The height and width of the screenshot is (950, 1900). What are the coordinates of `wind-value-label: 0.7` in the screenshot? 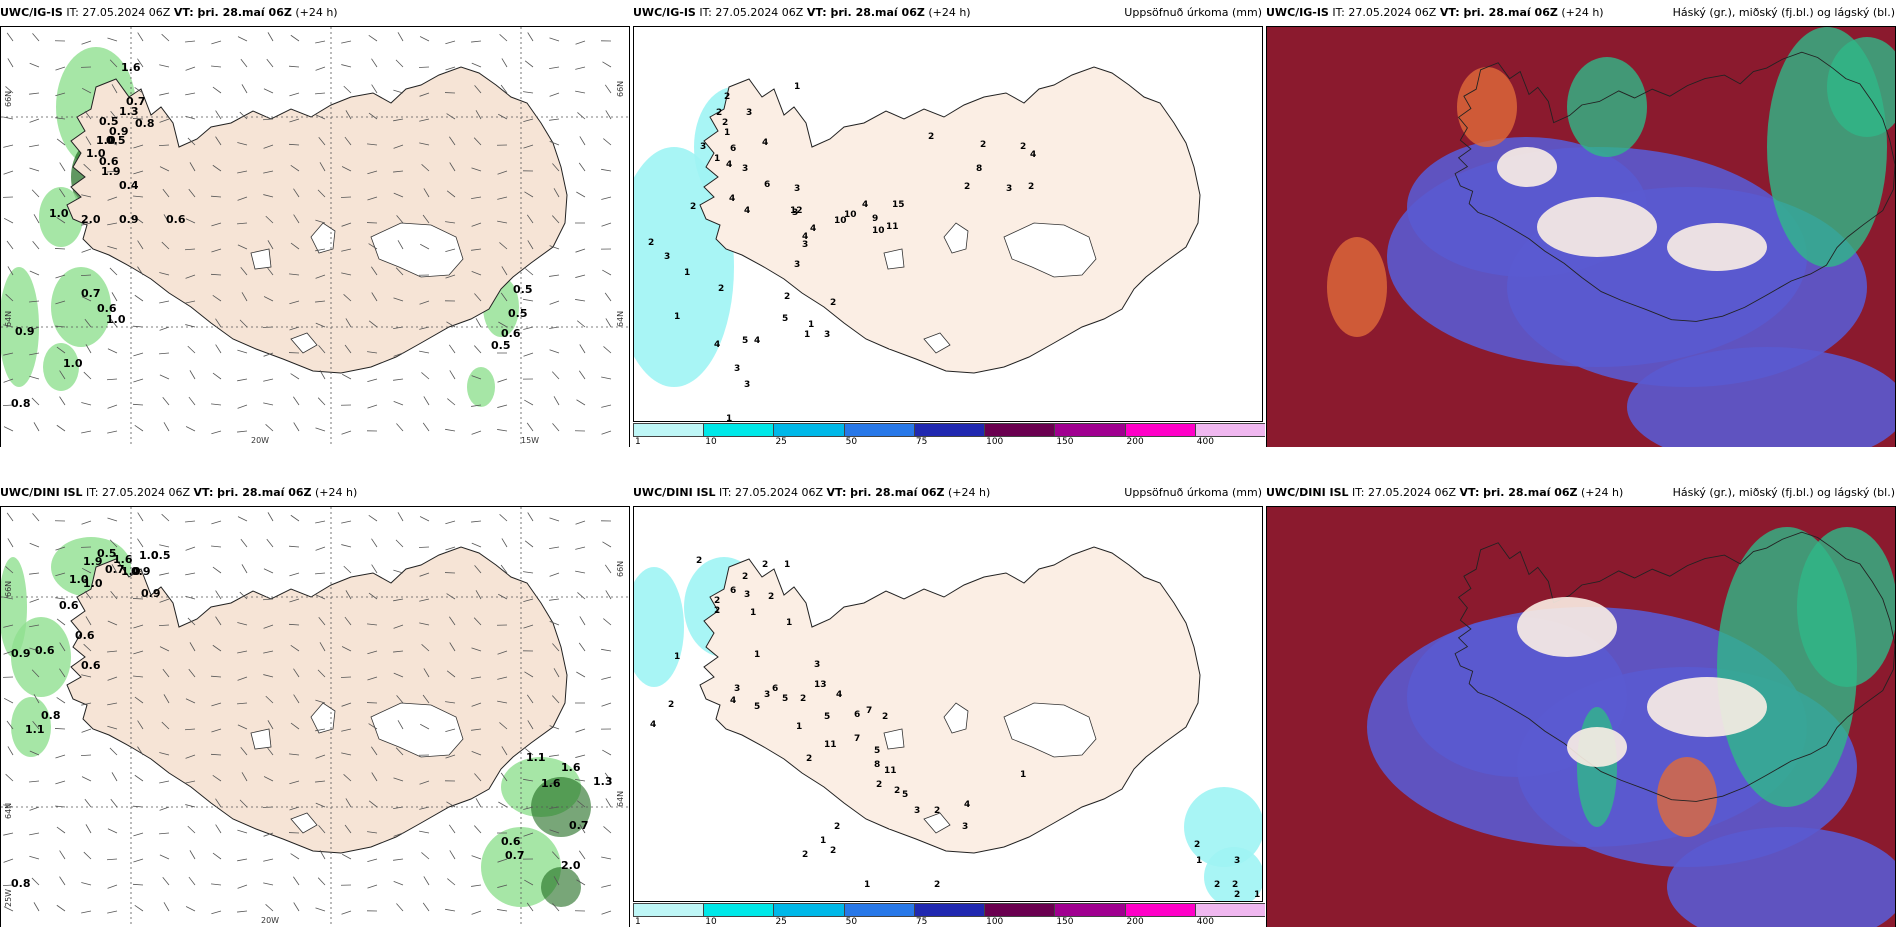 It's located at (136, 101).